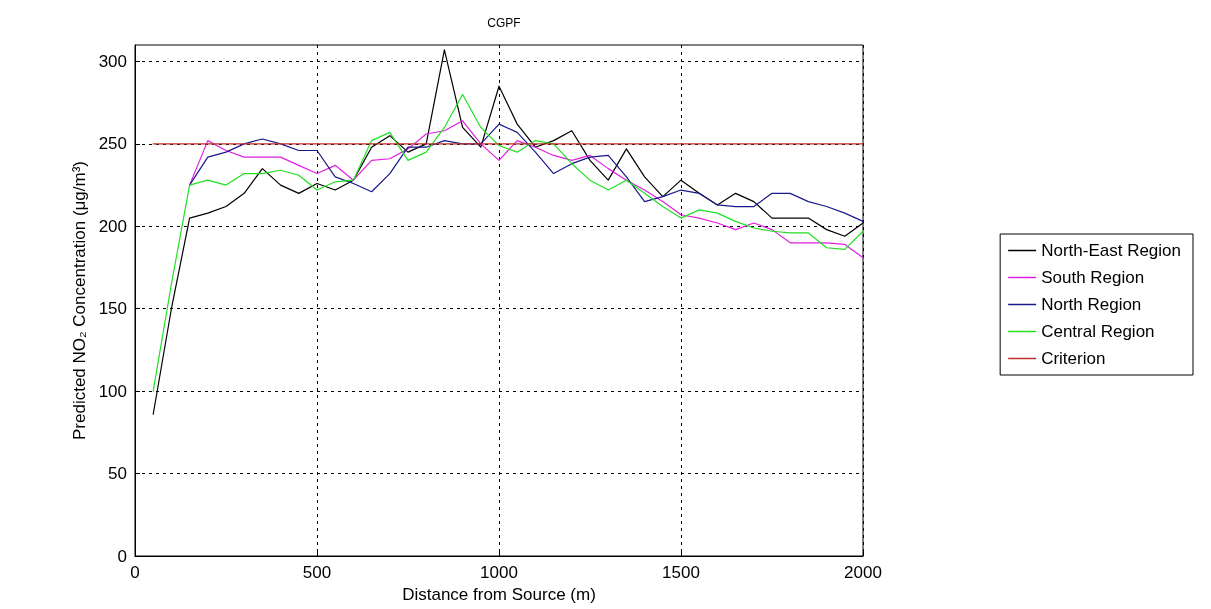 This screenshot has height=609, width=1211. I want to click on x-tick-label: 0, so click(135, 572).